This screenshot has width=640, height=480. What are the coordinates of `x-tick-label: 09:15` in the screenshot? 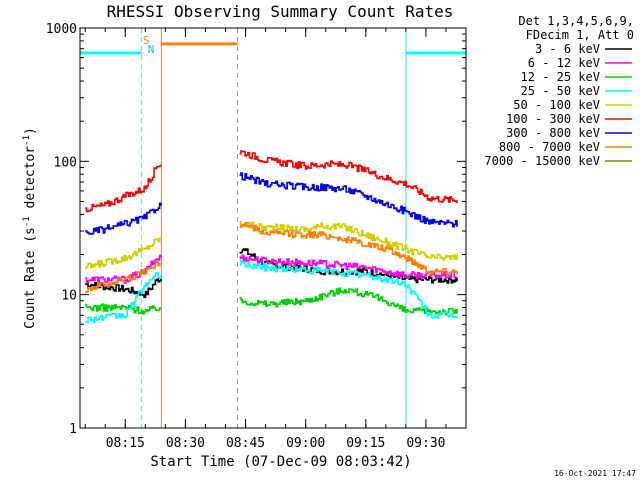 It's located at (365, 443).